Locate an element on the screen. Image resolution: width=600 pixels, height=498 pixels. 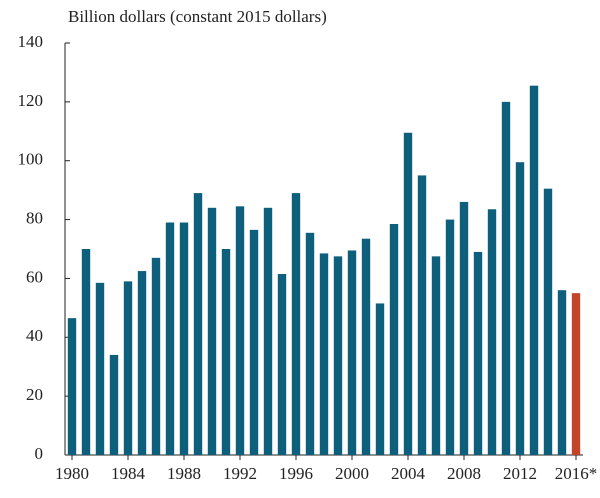
x-tick-label: 2008 is located at coordinates (464, 473).